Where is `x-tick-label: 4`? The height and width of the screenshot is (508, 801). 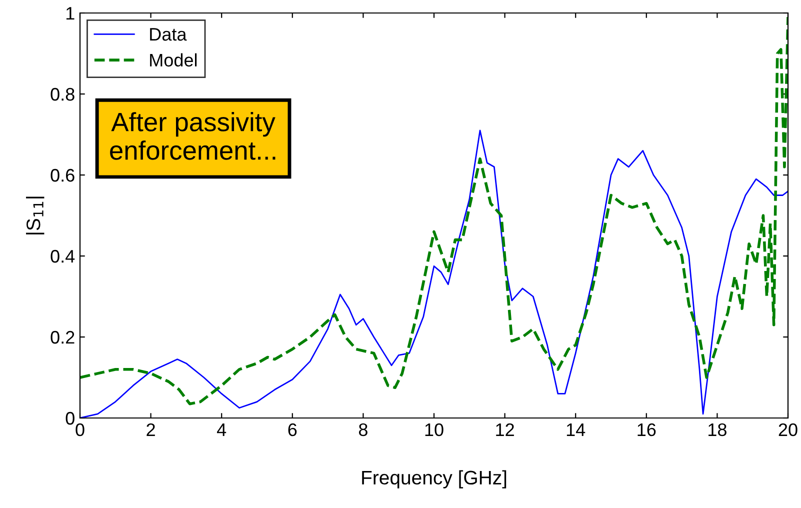 x-tick-label: 4 is located at coordinates (221, 430).